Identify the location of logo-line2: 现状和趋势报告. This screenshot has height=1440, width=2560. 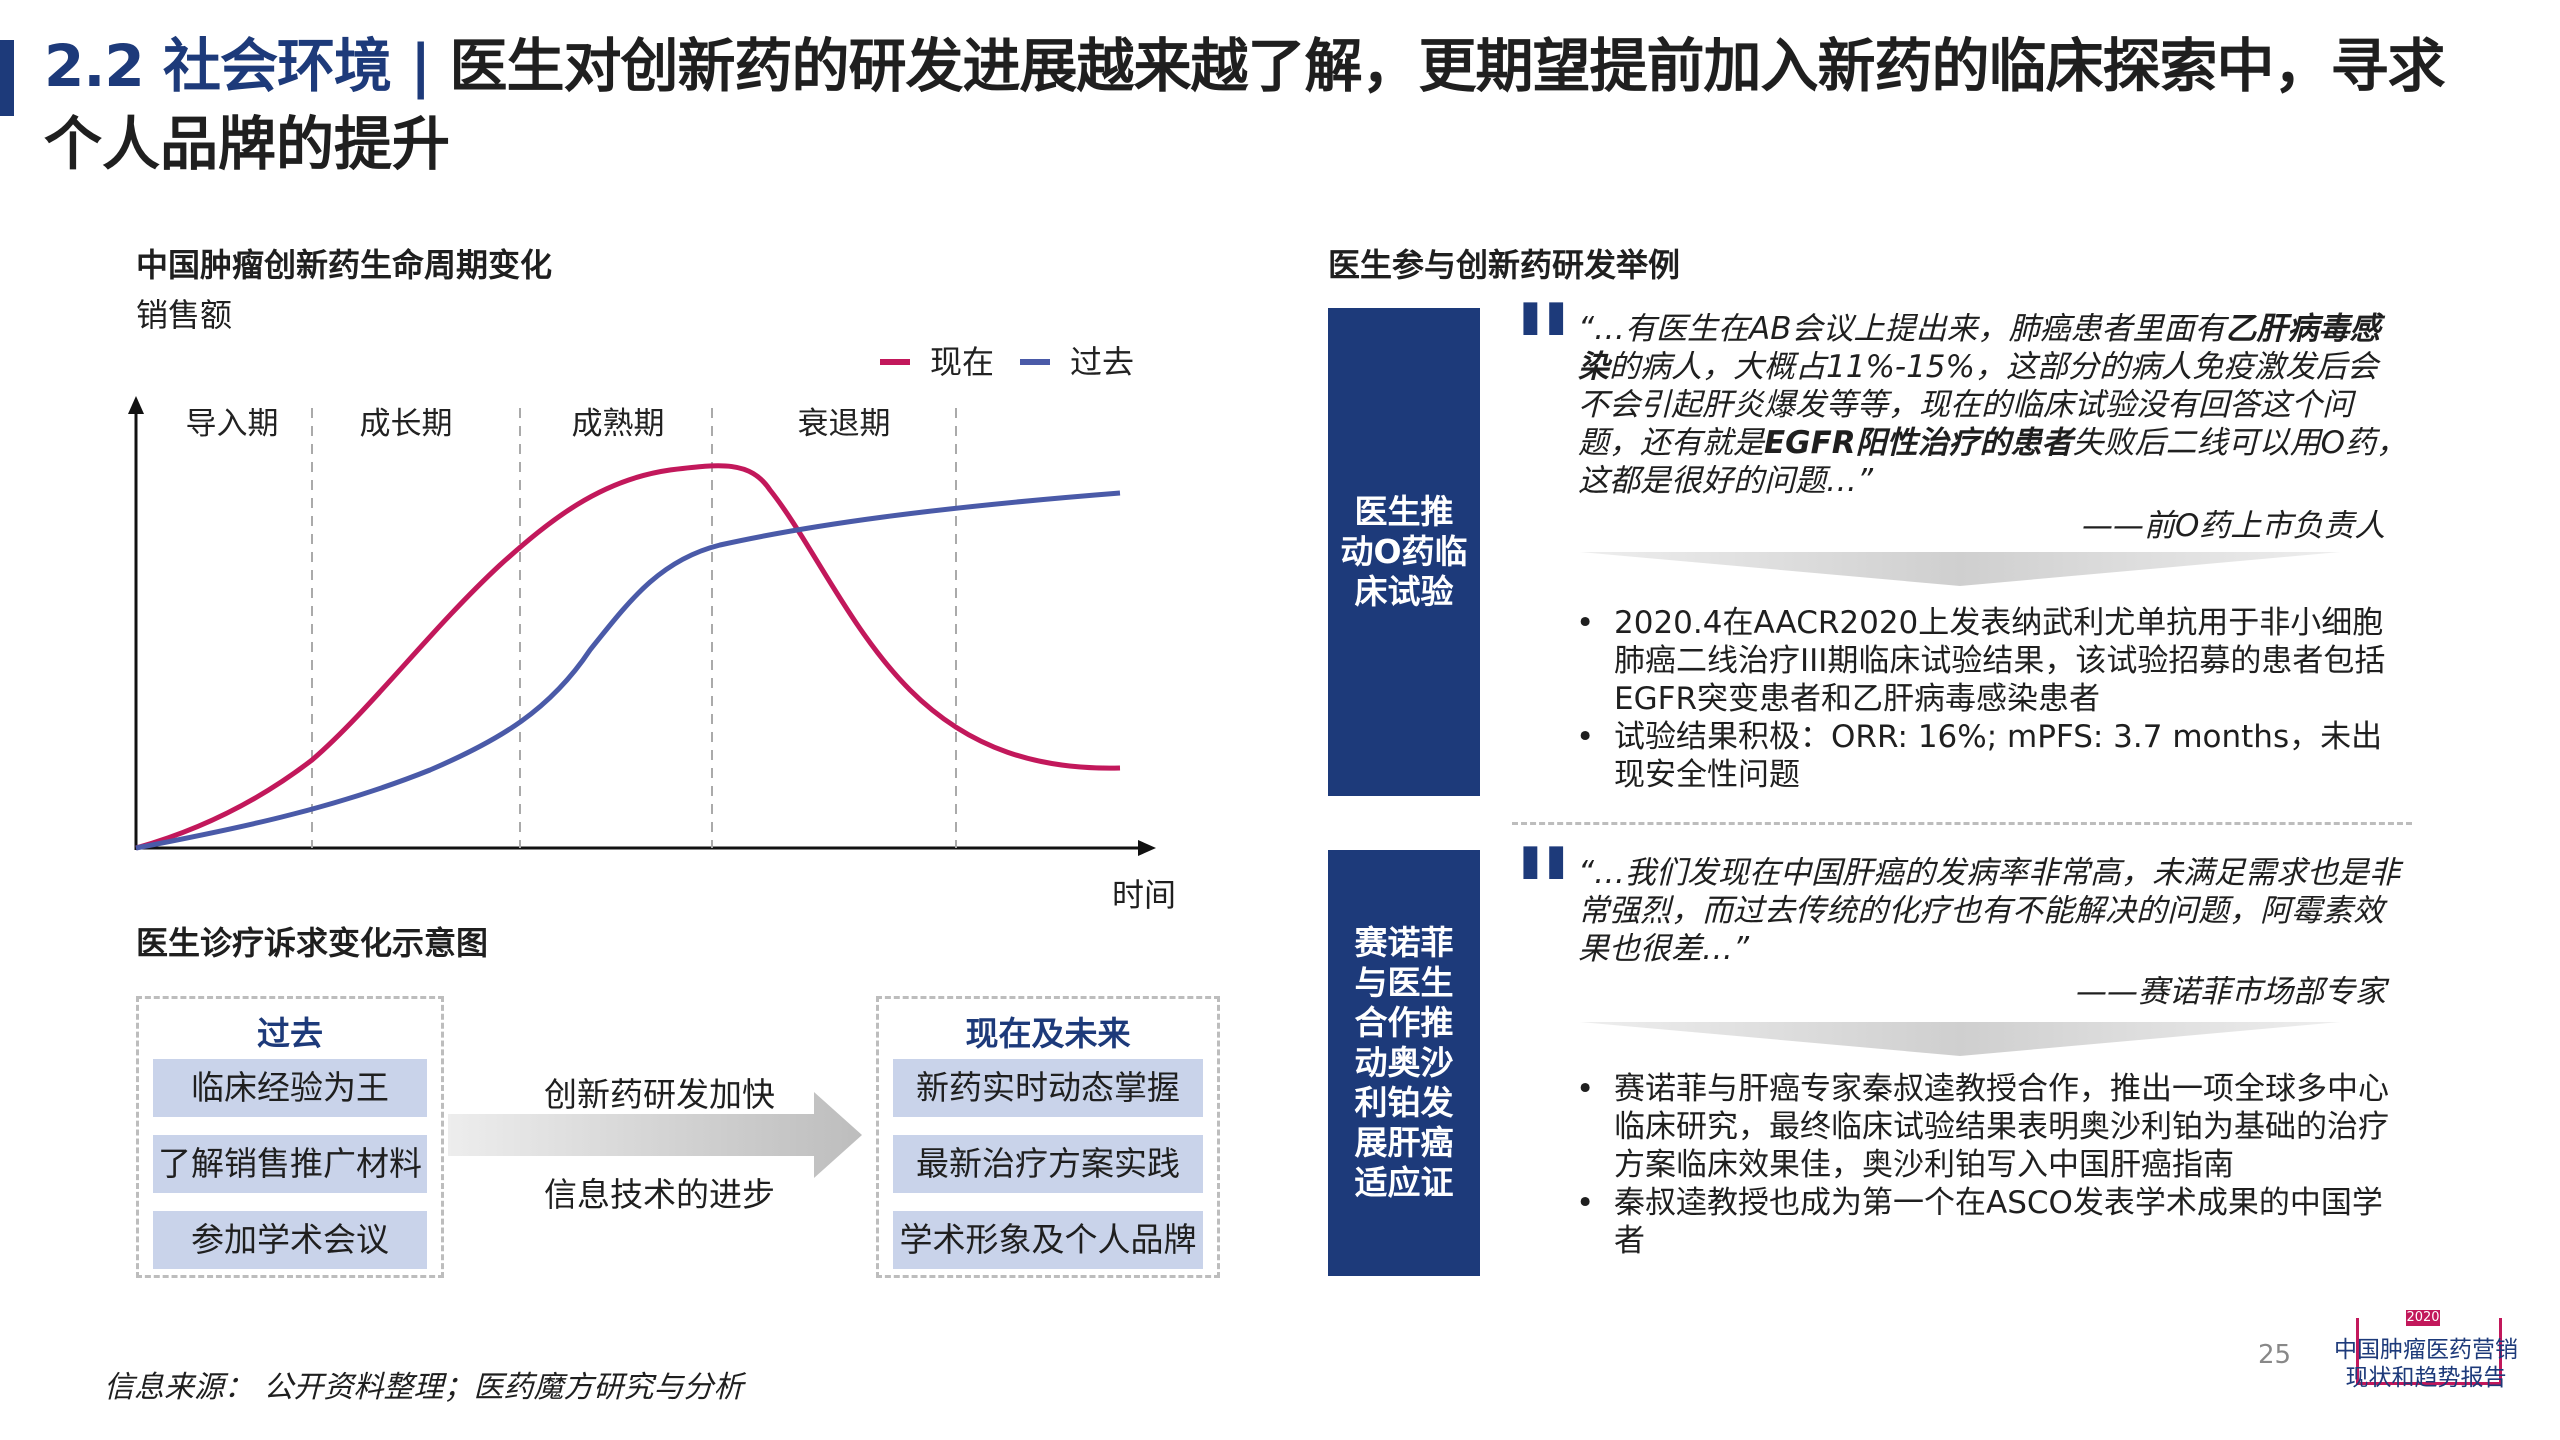
(2426, 1378).